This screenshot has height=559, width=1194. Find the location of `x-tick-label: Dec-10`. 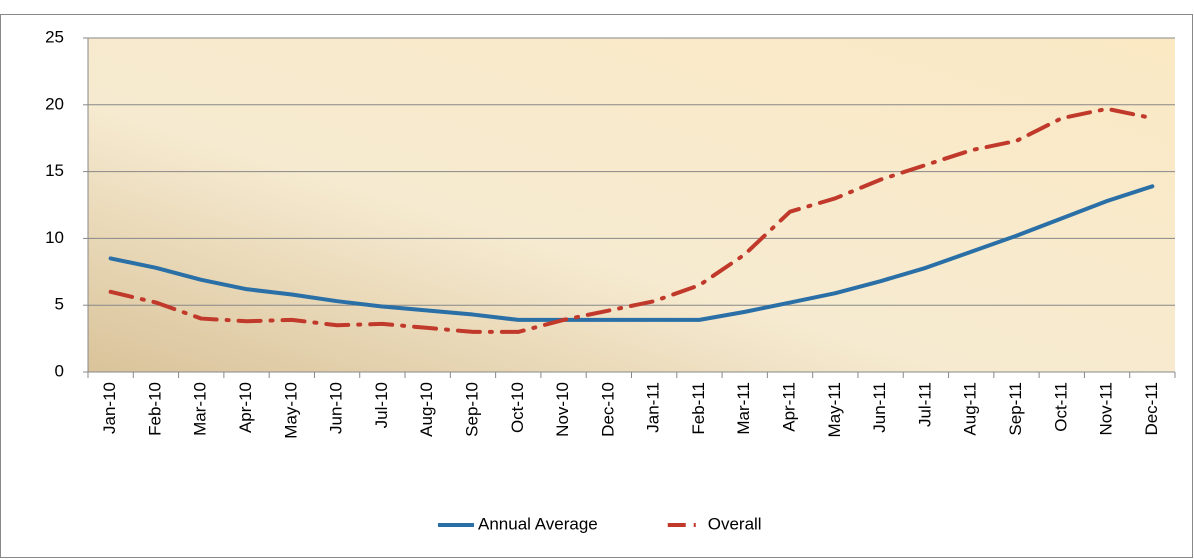

x-tick-label: Dec-10 is located at coordinates (607, 409).